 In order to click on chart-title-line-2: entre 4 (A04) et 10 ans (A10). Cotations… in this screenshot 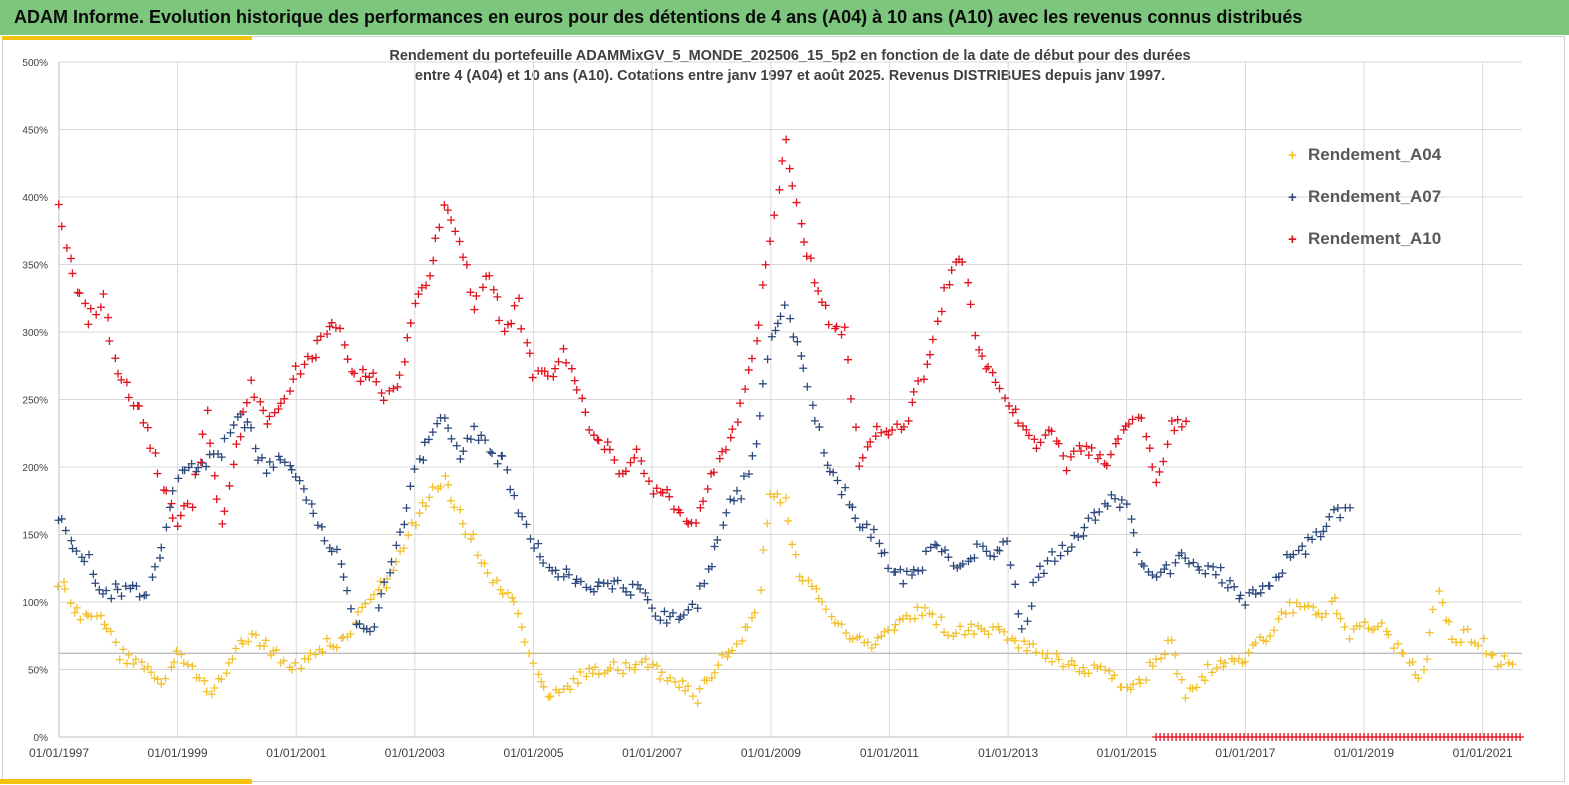, I will do `click(790, 76)`.